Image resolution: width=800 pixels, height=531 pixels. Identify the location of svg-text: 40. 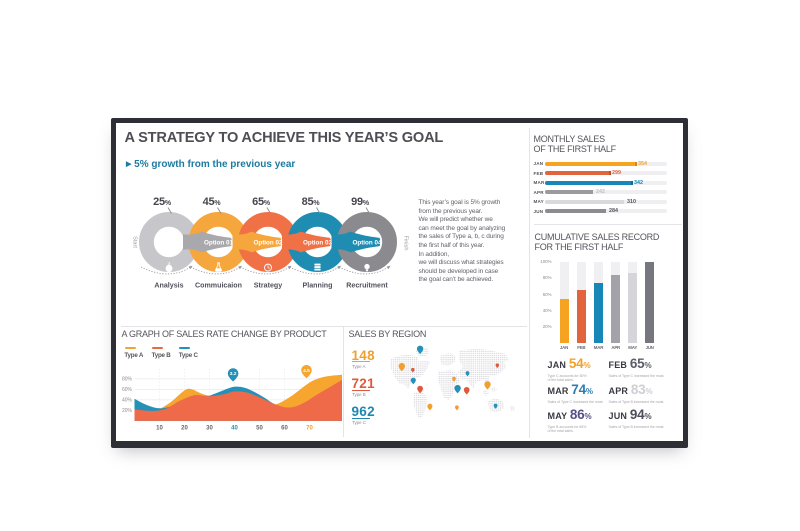
(234, 429).